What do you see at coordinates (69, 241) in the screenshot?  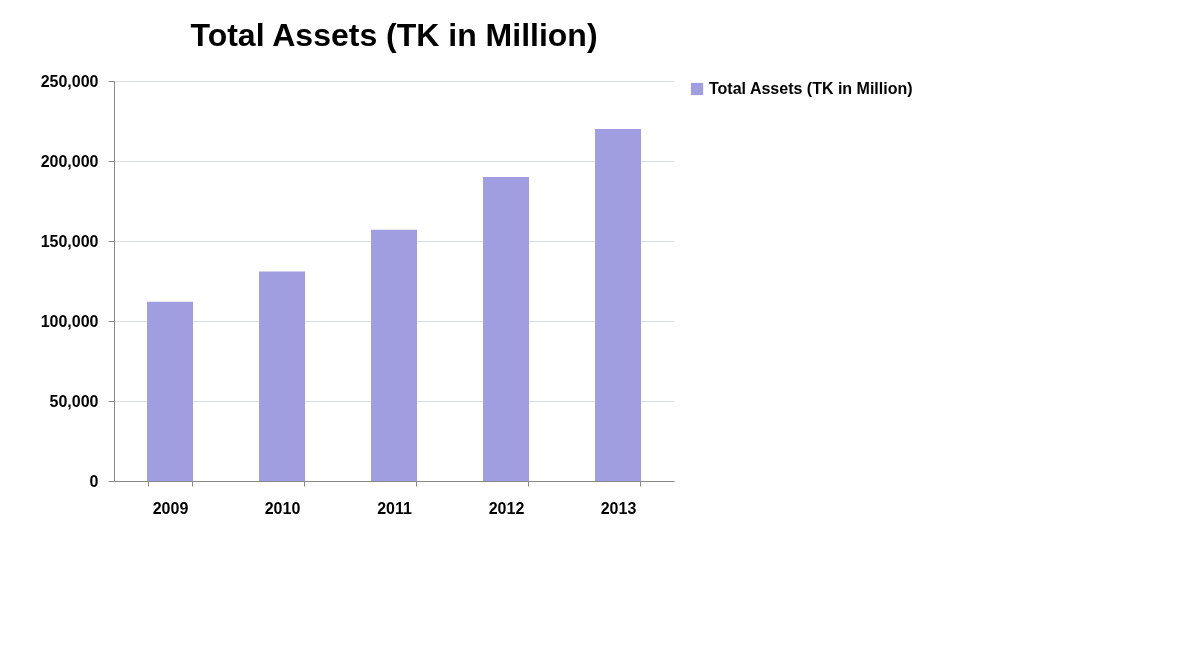 I see `y-tick-label: 150,000` at bounding box center [69, 241].